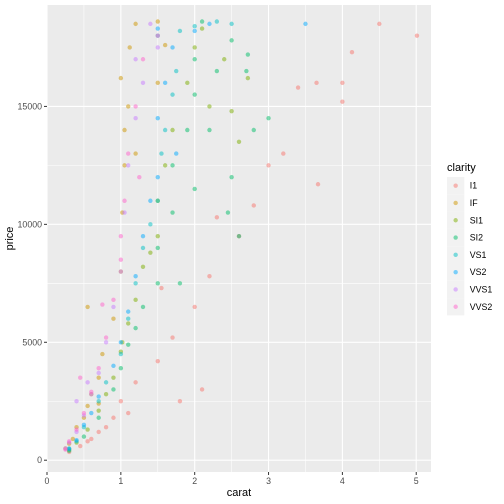  What do you see at coordinates (32, 342) in the screenshot?
I see `y-tick-label: 5000` at bounding box center [32, 342].